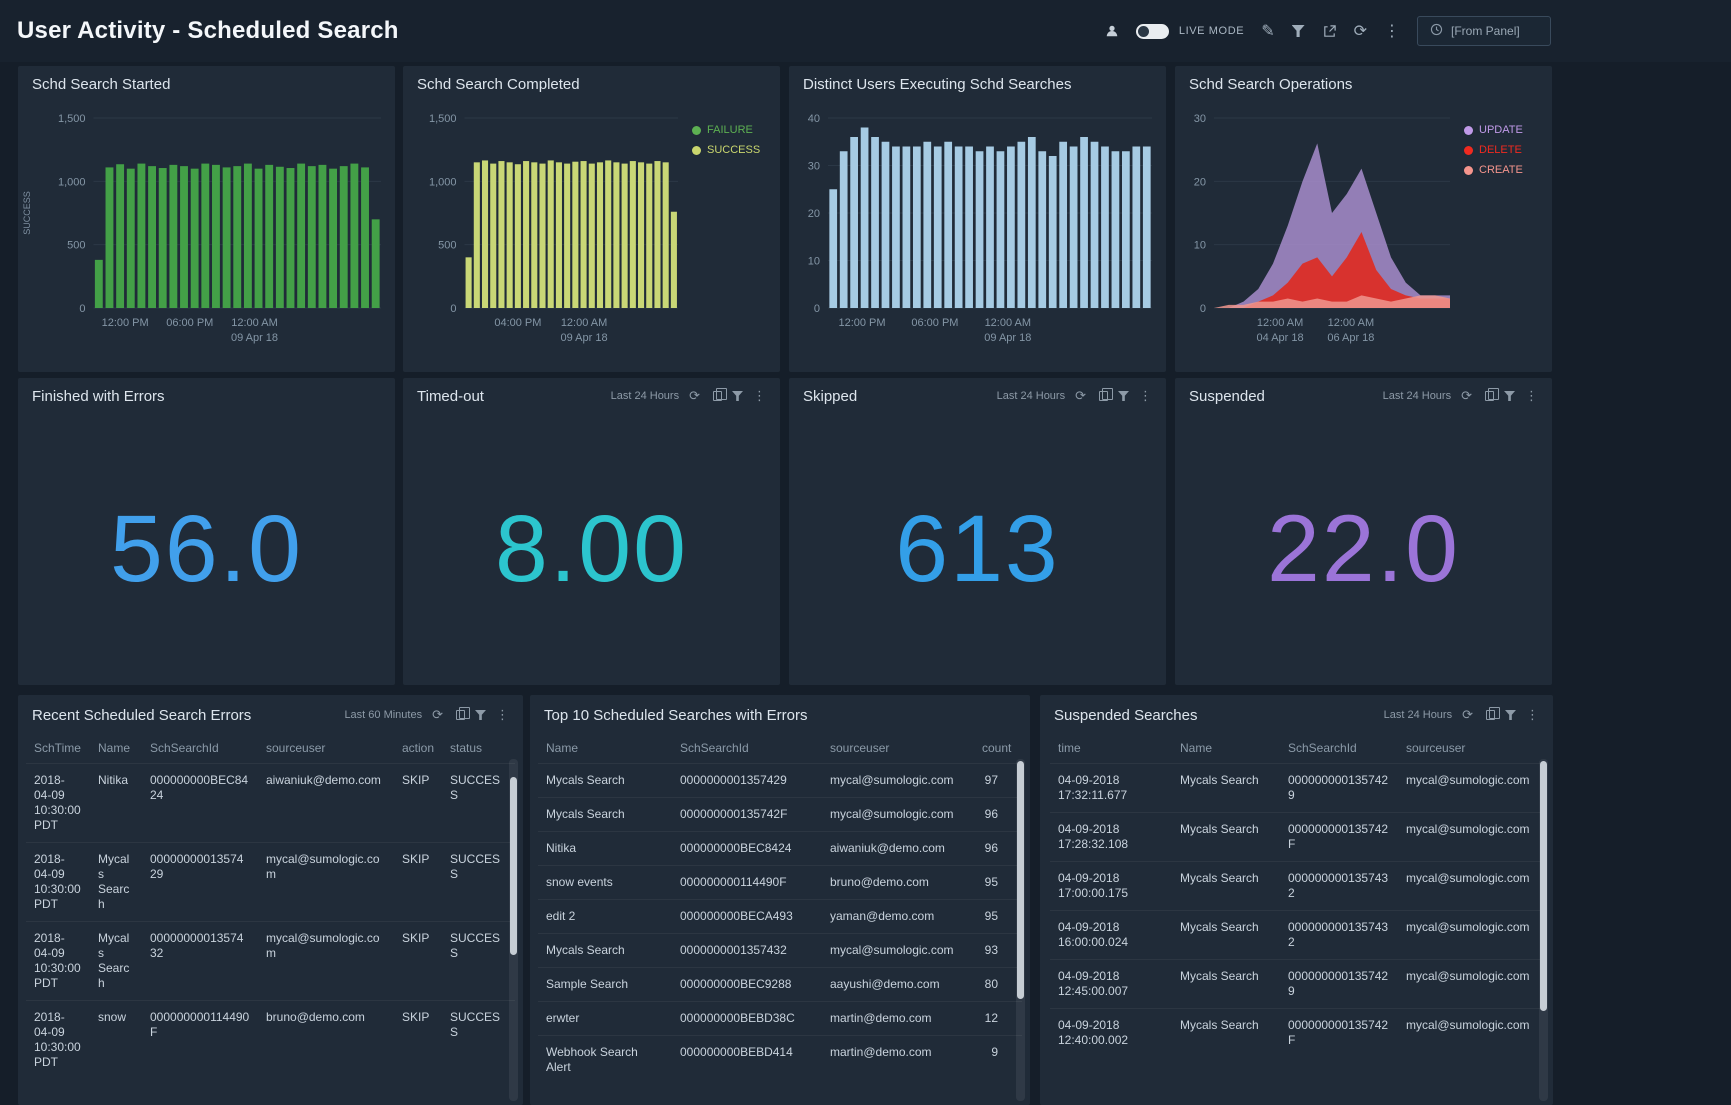  Describe the element at coordinates (383, 715) in the screenshot. I see `time-range-label: Last 60 Minutes` at that location.